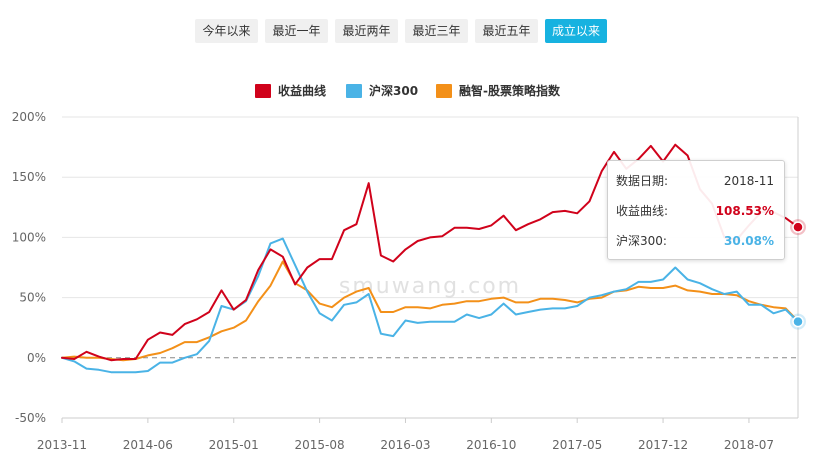  Describe the element at coordinates (302, 91) in the screenshot. I see `legend-label-return: 收益曲线` at that location.